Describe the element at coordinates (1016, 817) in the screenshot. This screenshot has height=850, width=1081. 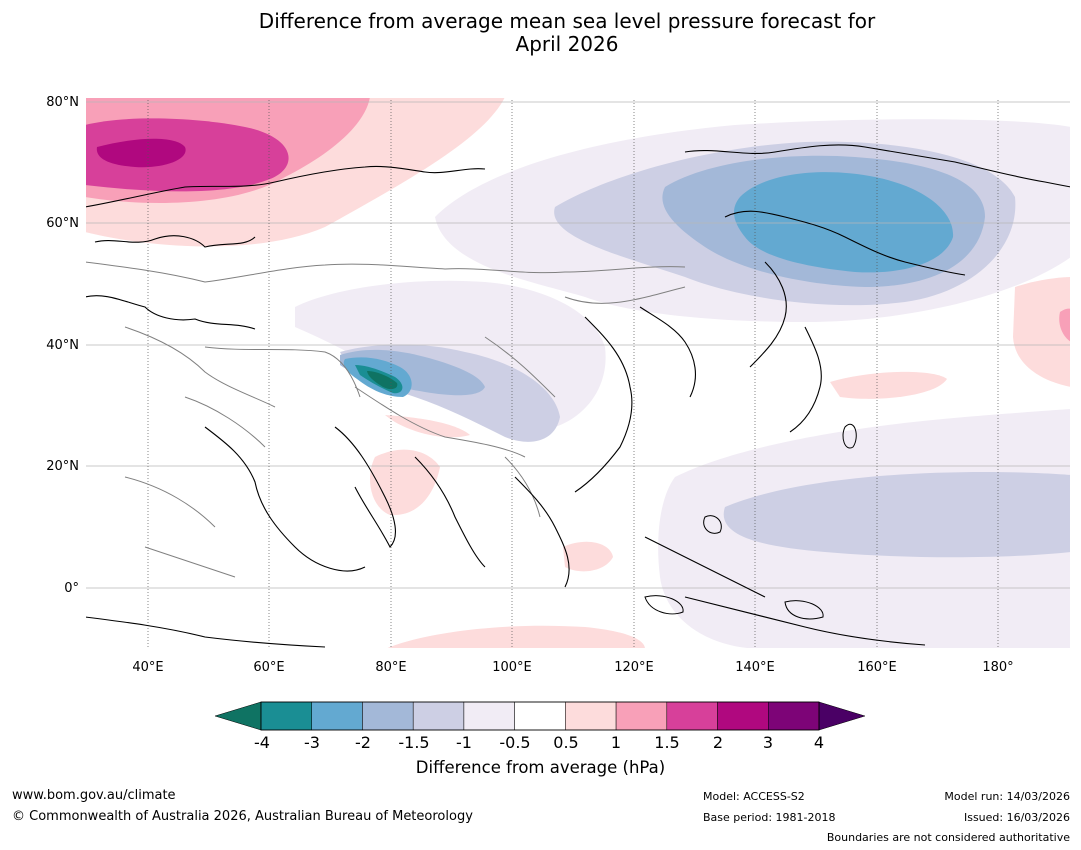
I see `issued-text: Issued: 16/03/2026` at that location.